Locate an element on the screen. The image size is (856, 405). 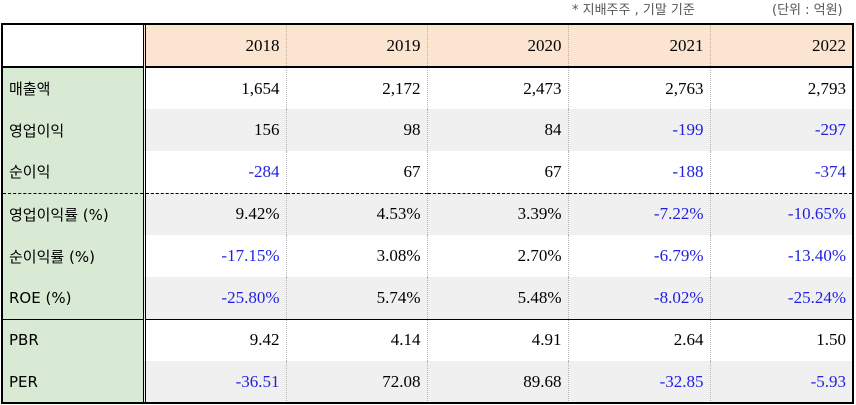
value-cell: -297 is located at coordinates (780, 130).